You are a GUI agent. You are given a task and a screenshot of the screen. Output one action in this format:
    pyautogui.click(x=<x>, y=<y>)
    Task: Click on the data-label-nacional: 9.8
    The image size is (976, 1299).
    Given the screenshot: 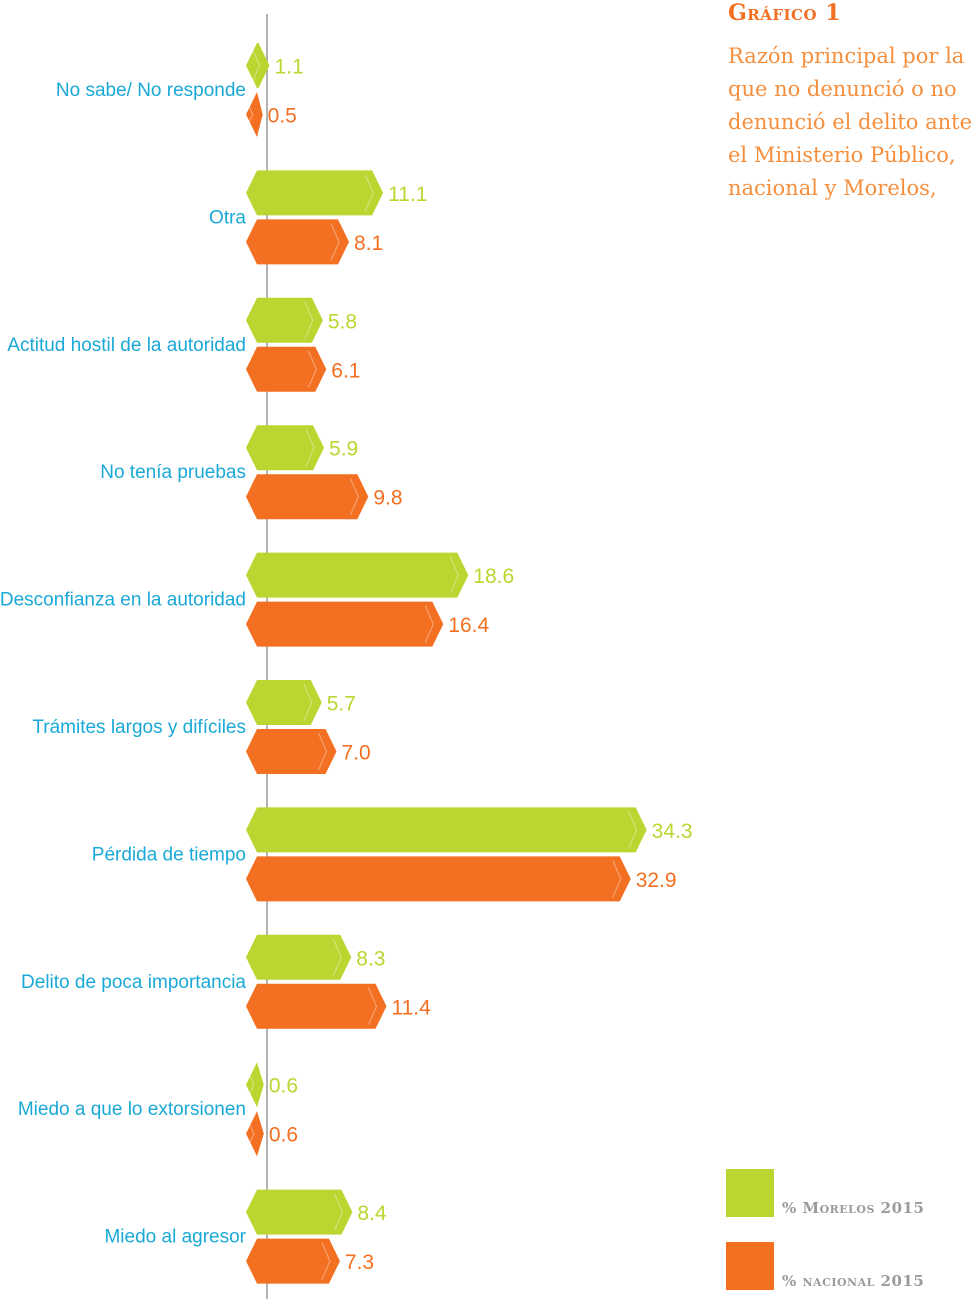 What is the action you would take?
    pyautogui.click(x=387, y=498)
    